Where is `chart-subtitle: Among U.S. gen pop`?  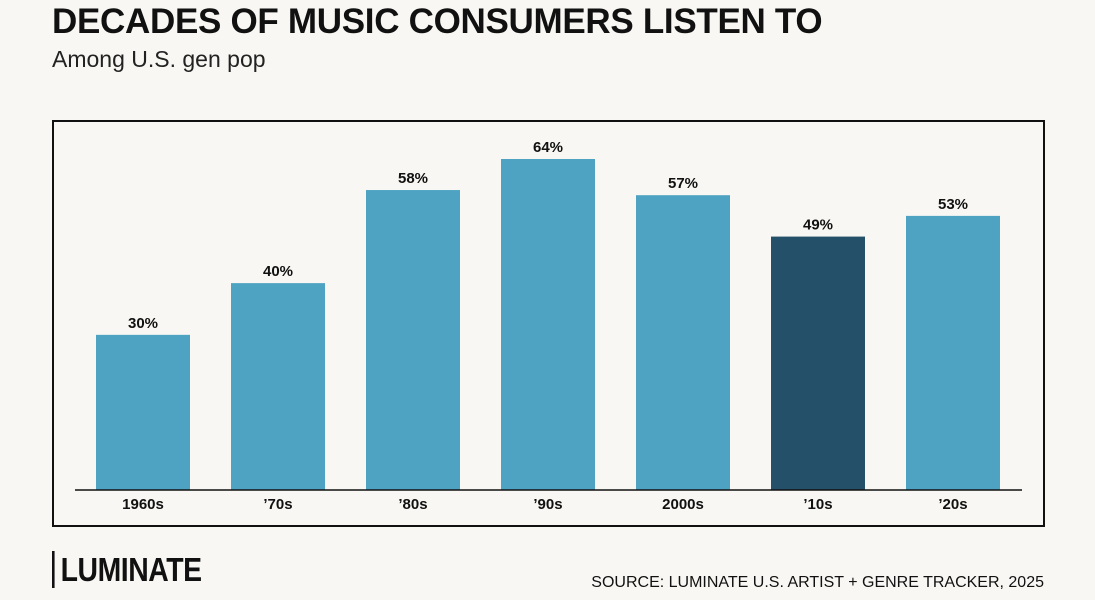 chart-subtitle: Among U.S. gen pop is located at coordinates (159, 59).